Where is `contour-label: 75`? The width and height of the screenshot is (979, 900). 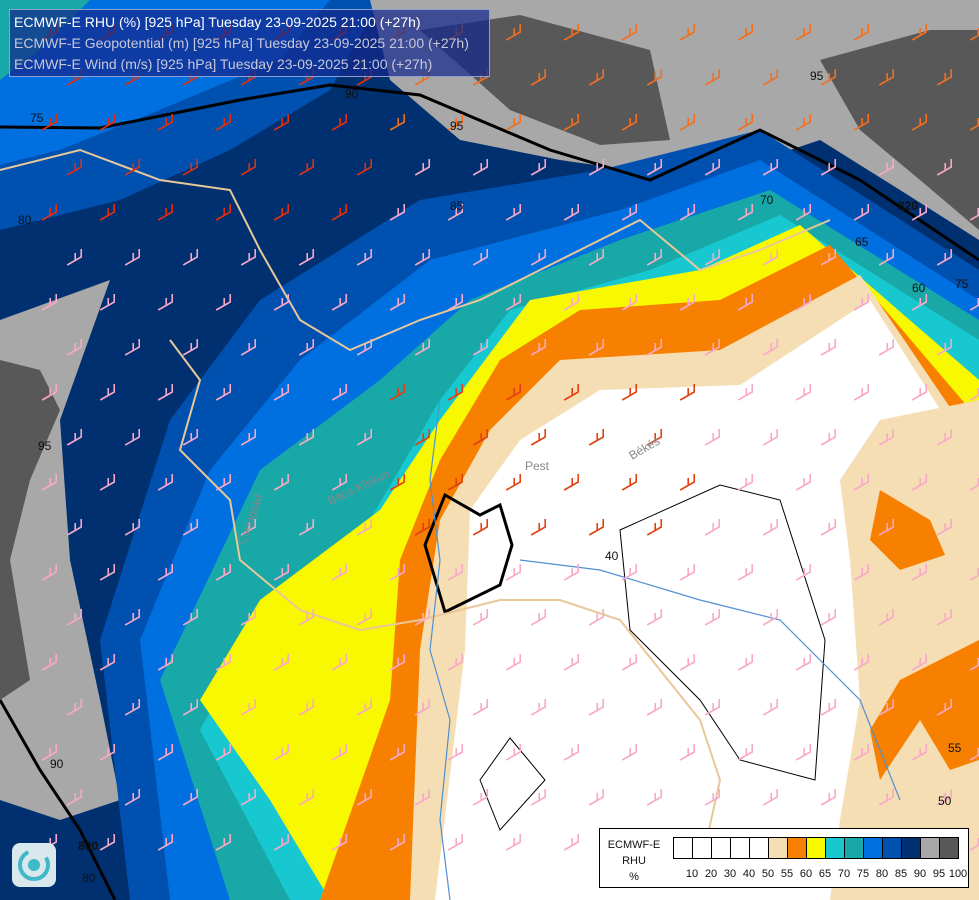 contour-label: 75 is located at coordinates (37, 118).